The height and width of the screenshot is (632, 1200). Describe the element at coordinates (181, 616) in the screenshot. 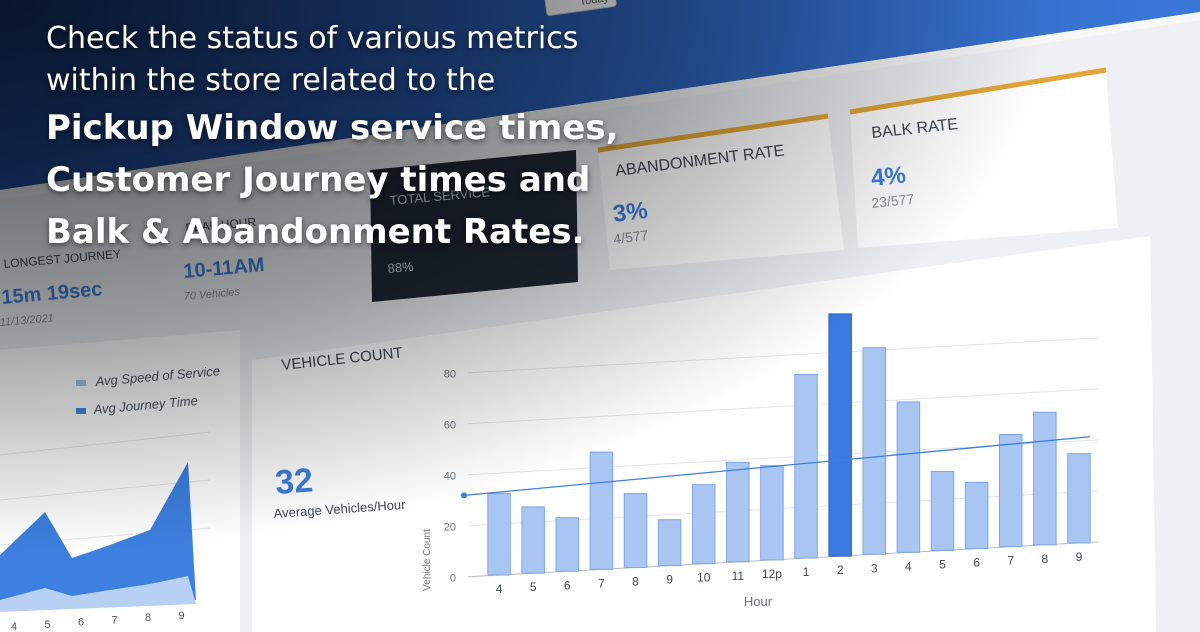

I see `left-x-tick-label: 9` at that location.